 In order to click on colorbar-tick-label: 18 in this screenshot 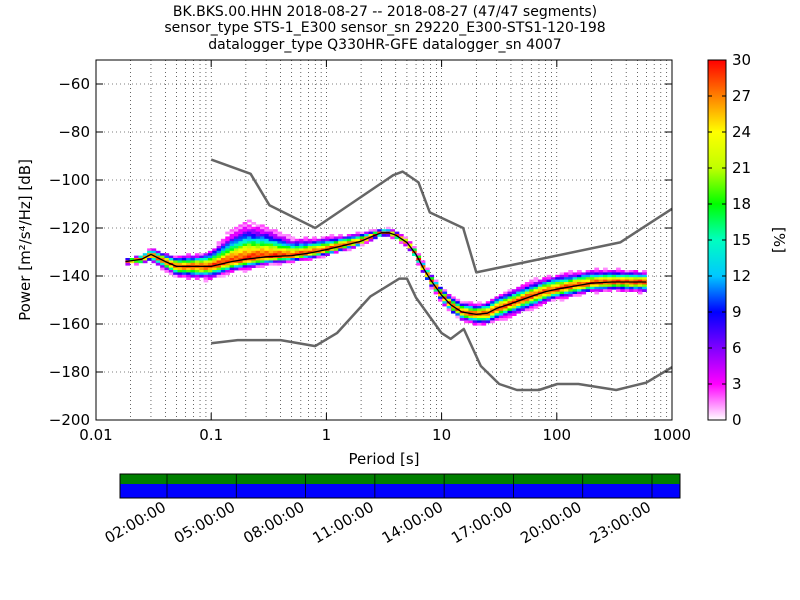, I will do `click(741, 204)`.